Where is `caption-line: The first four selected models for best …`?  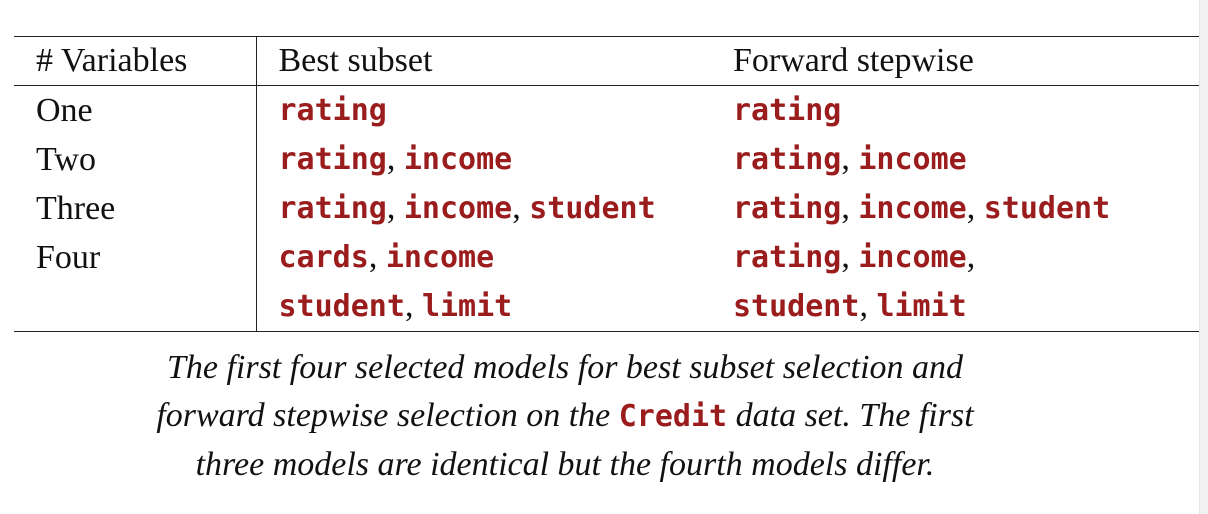 caption-line: The first four selected models for best … is located at coordinates (565, 367).